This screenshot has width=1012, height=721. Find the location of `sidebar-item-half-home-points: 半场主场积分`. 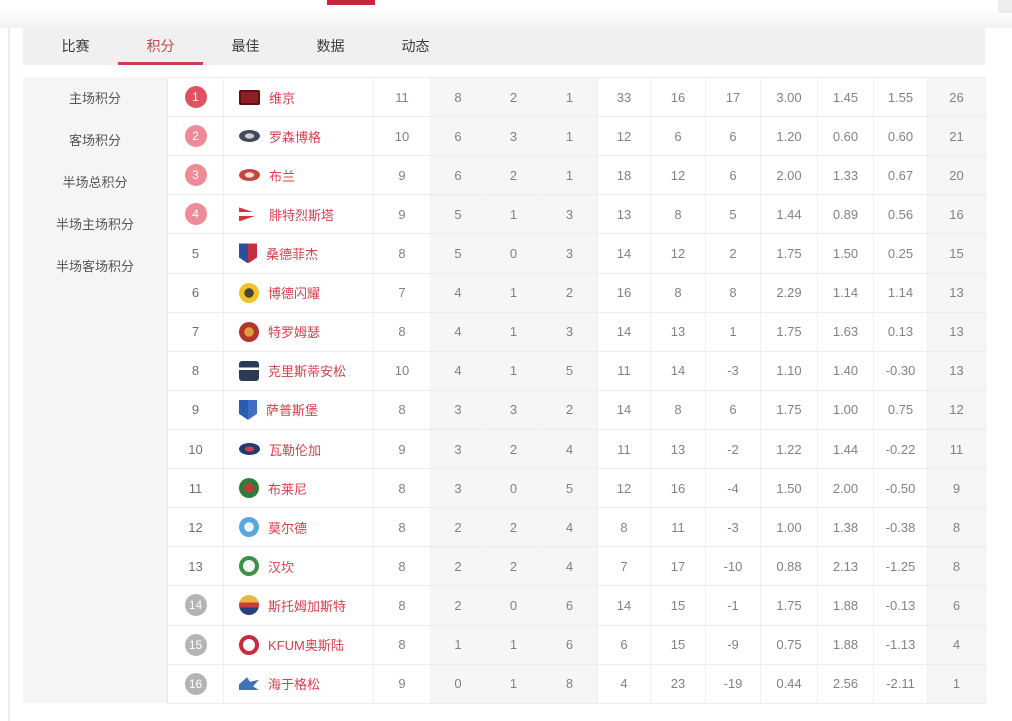

sidebar-item-half-home-points: 半场主场积分 is located at coordinates (94, 224).